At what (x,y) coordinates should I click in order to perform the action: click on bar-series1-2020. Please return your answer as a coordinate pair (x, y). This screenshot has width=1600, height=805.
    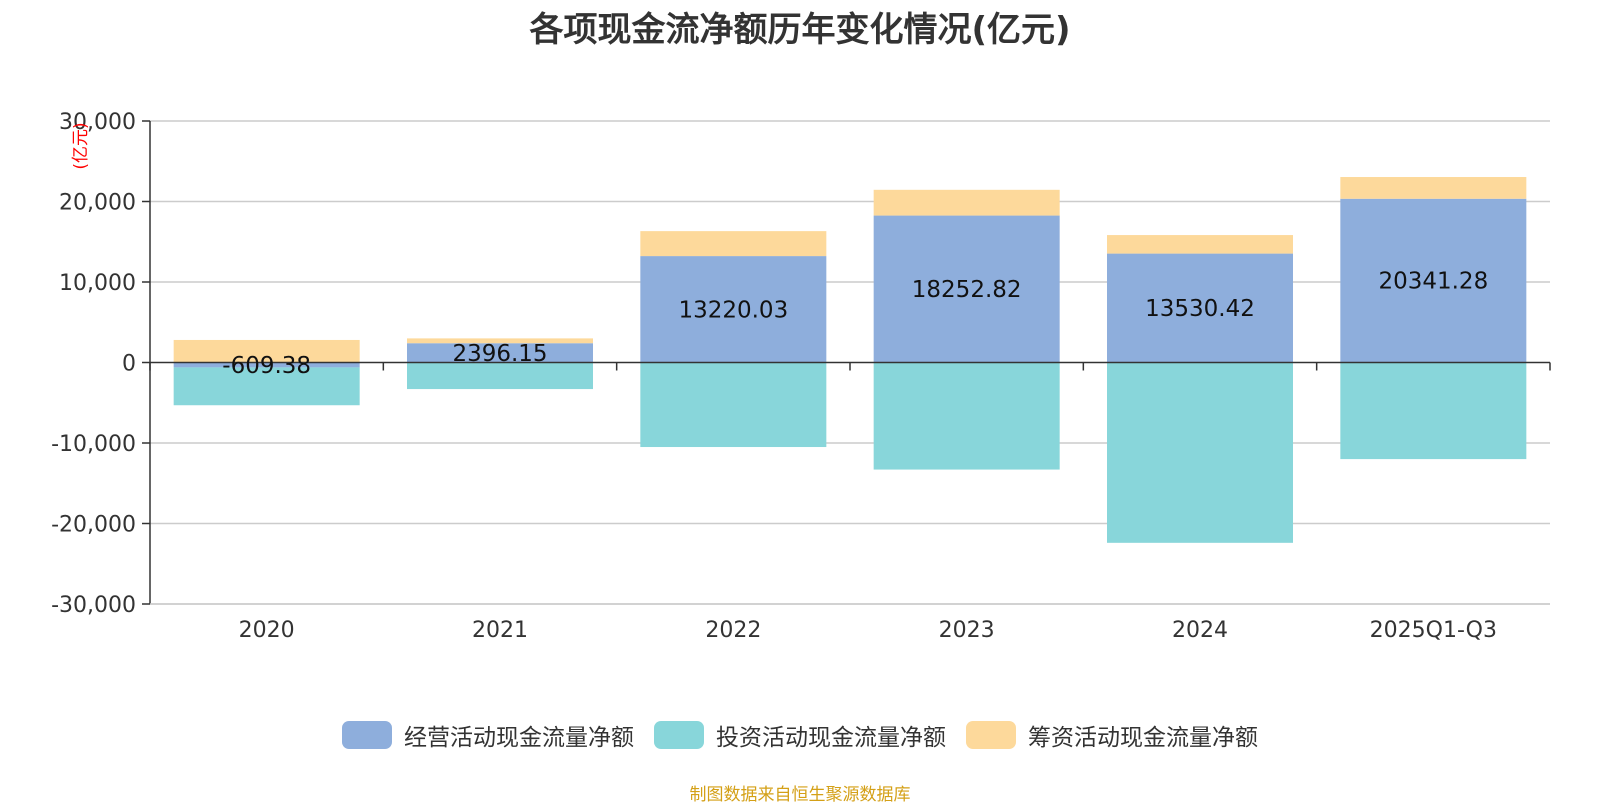
    Looking at the image, I should click on (266, 365).